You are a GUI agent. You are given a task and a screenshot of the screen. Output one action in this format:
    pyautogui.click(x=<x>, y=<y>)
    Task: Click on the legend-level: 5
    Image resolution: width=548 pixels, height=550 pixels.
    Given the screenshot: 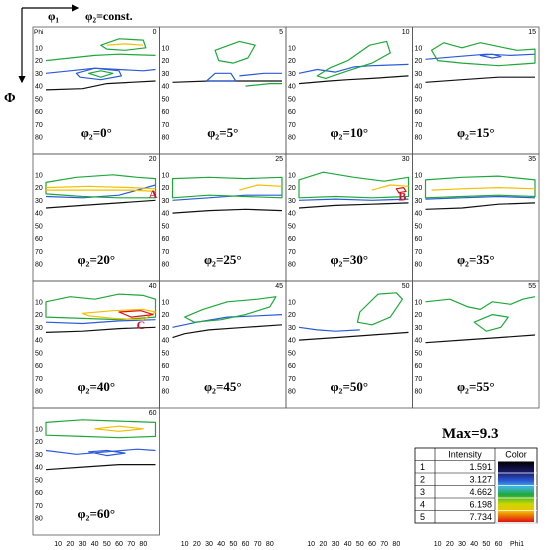 What is the action you would take?
    pyautogui.click(x=422, y=517)
    